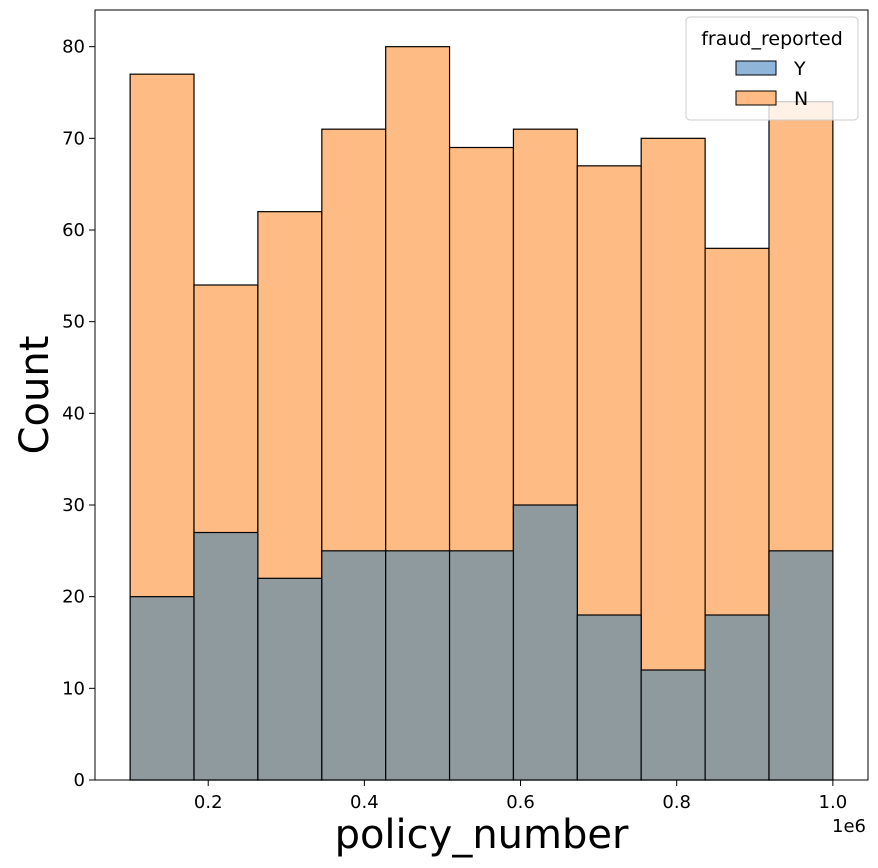  What do you see at coordinates (73, 47) in the screenshot?
I see `y-tick-label-80: 80` at bounding box center [73, 47].